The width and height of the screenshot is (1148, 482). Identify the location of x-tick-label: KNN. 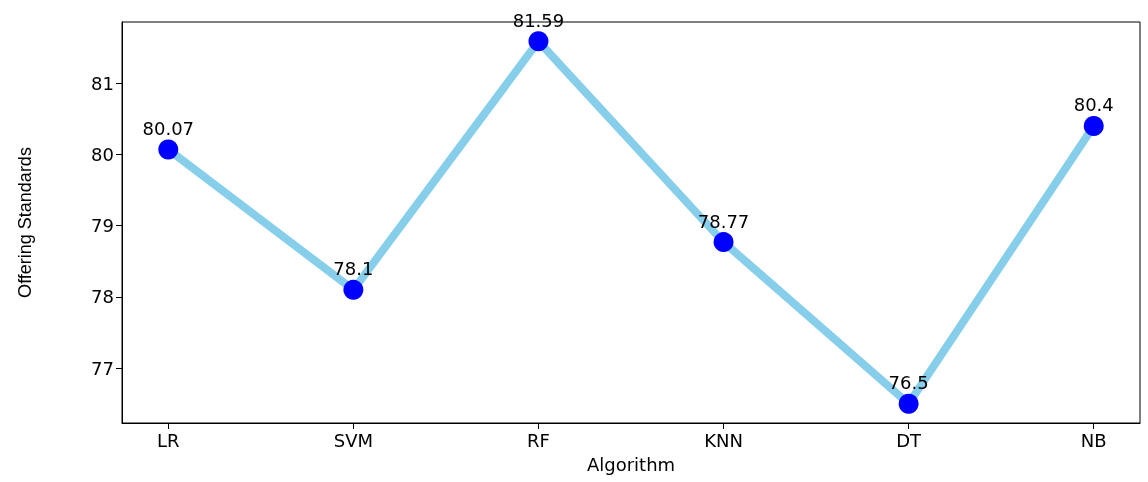
(723, 440).